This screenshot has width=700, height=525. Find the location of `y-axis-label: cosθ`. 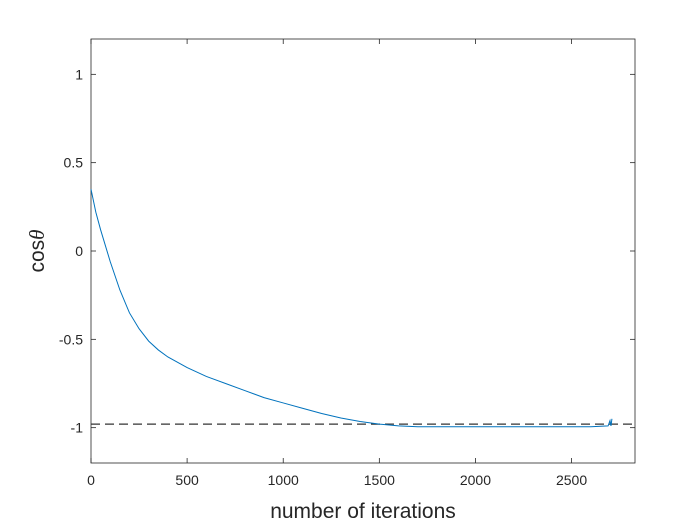

y-axis-label: cosθ is located at coordinates (37, 250).